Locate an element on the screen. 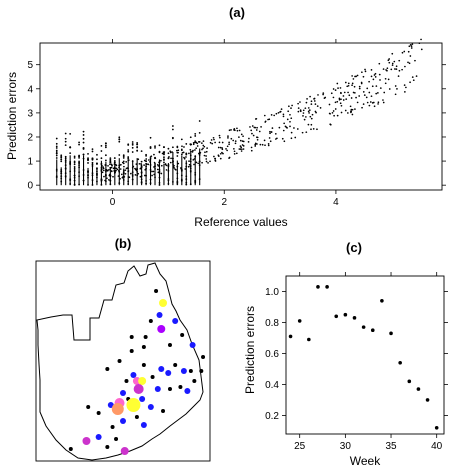 The width and height of the screenshot is (474, 474). panel-c-ytick-label: 0.6 is located at coordinates (272, 354).